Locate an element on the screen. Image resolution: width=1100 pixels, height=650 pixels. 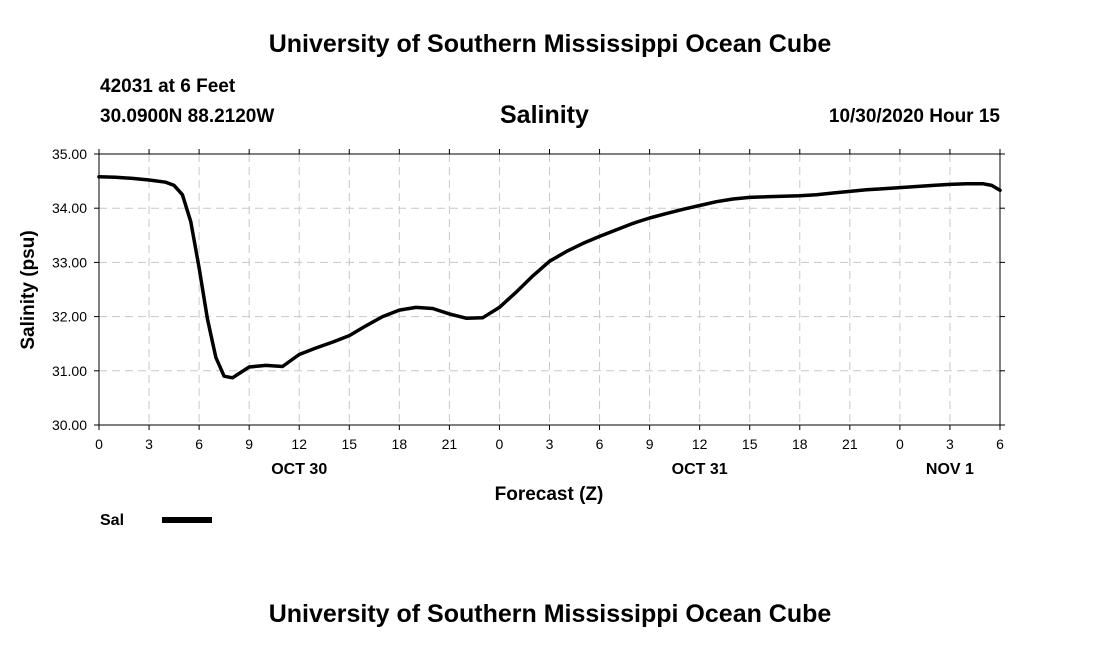
y-tick-label: 31.00 is located at coordinates (69, 371).